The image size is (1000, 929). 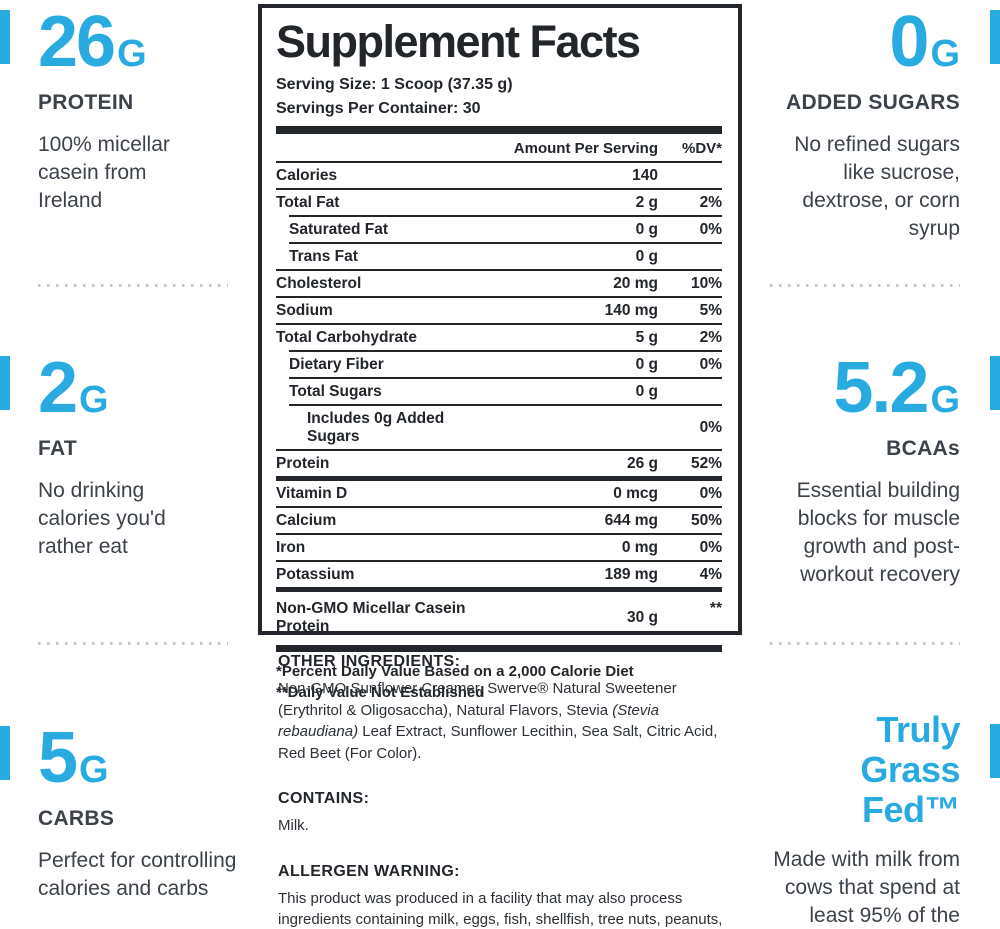 What do you see at coordinates (468, 721) in the screenshot?
I see `ingredients-text-italic: (Stevia rebaudiana)` at bounding box center [468, 721].